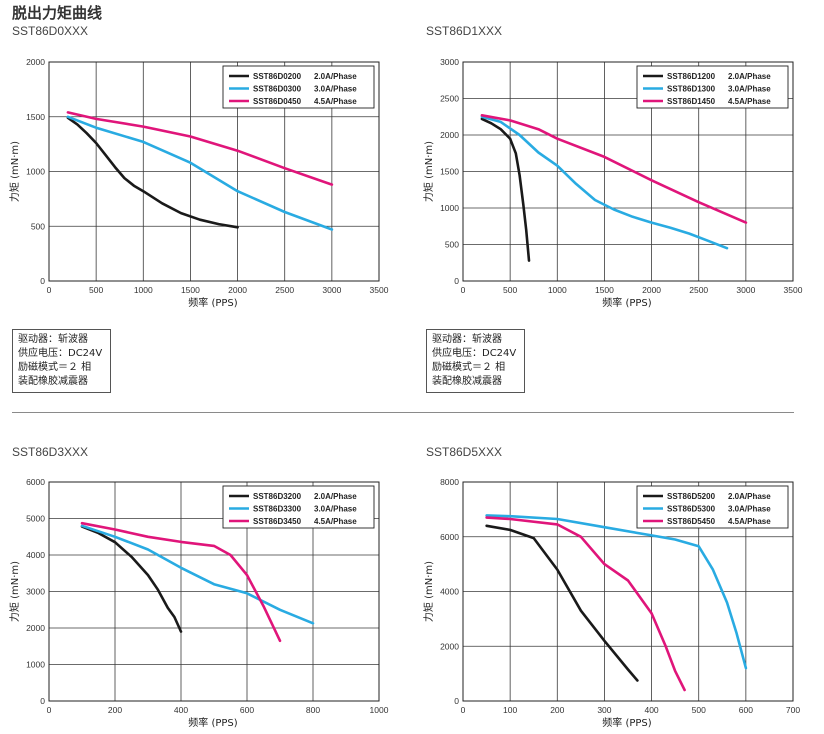  Describe the element at coordinates (277, 509) in the screenshot. I see `legend-series-name: SST86D3300` at that location.